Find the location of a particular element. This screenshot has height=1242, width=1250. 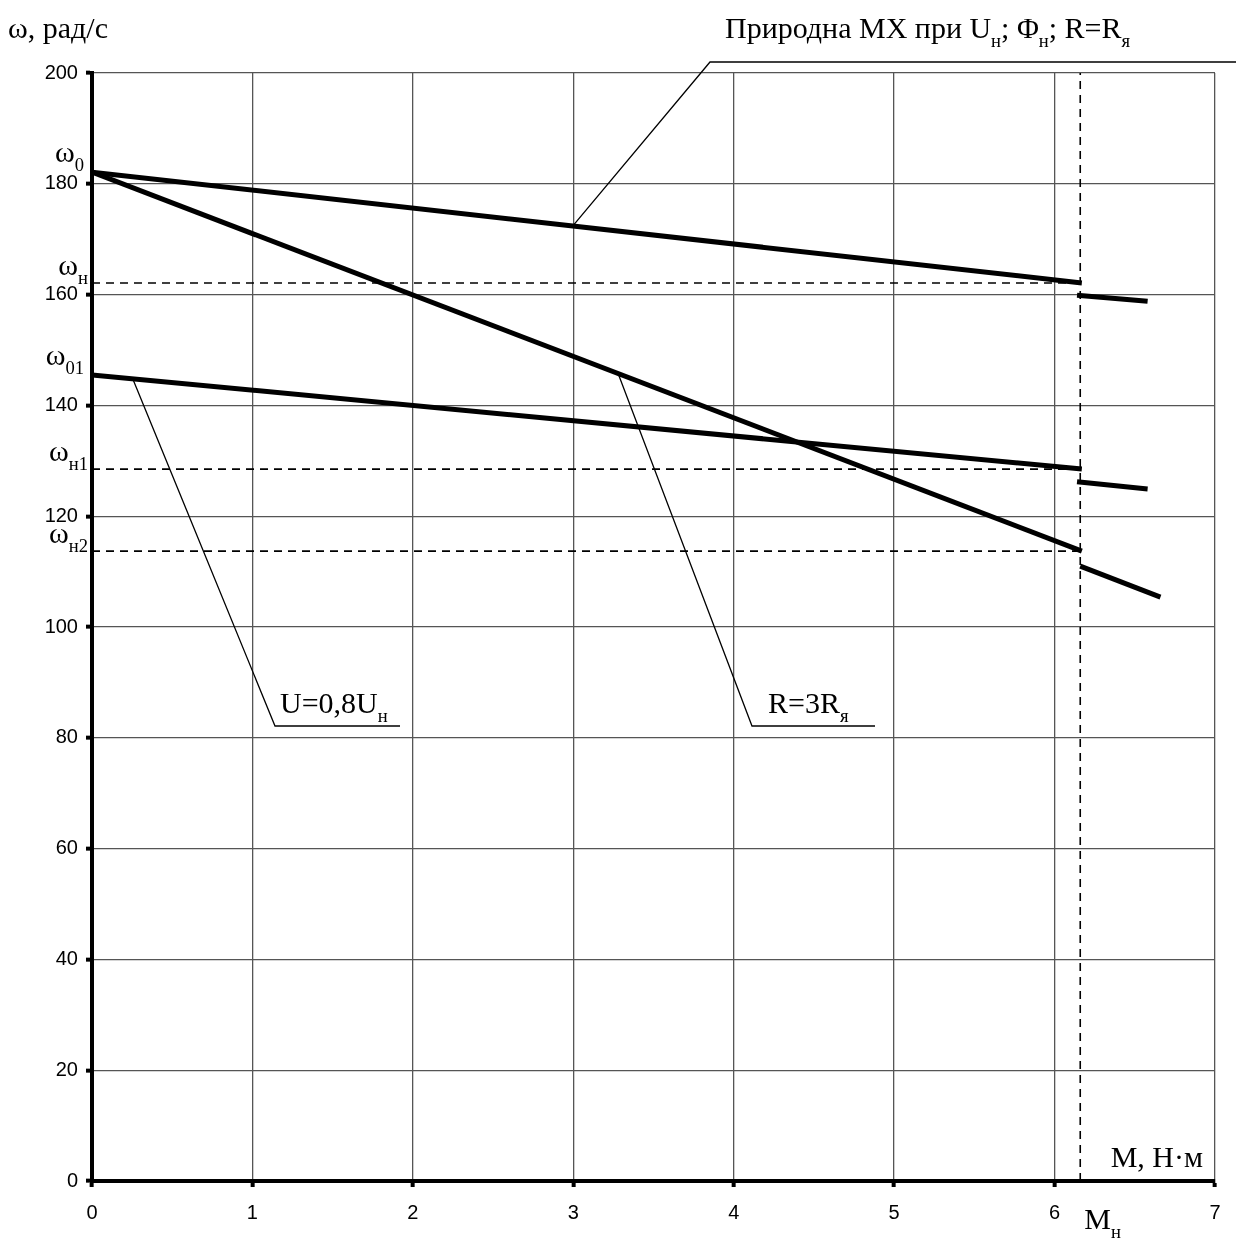

x-tick-label: 2 is located at coordinates (413, 1211).